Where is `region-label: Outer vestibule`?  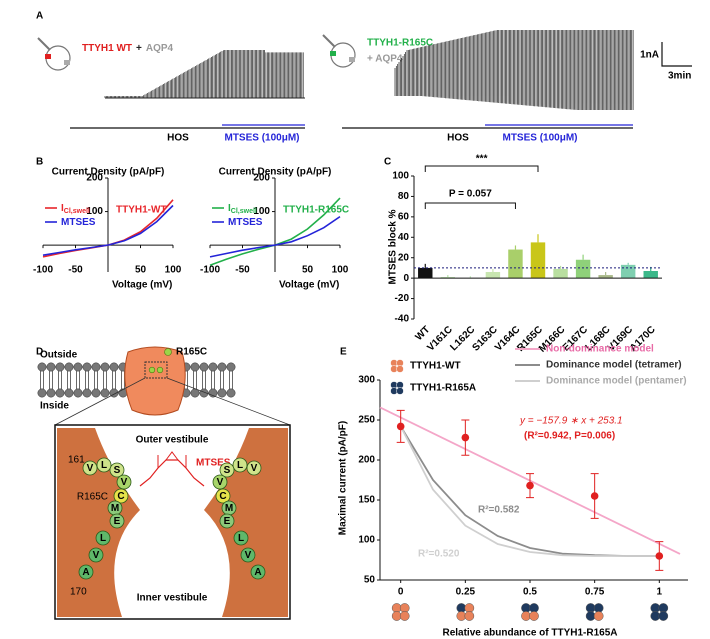
region-label: Outer vestibule is located at coordinates (172, 440).